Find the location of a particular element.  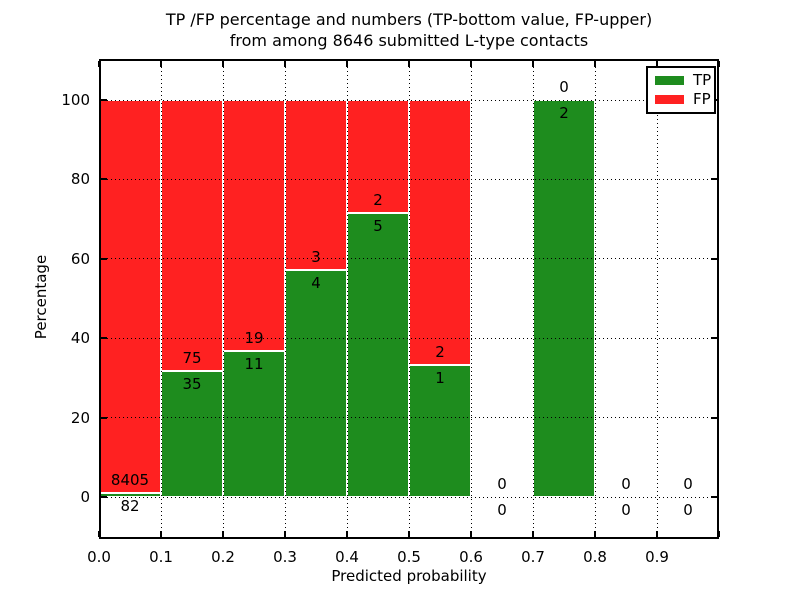

legend-item-fp: FP is located at coordinates (684, 99).